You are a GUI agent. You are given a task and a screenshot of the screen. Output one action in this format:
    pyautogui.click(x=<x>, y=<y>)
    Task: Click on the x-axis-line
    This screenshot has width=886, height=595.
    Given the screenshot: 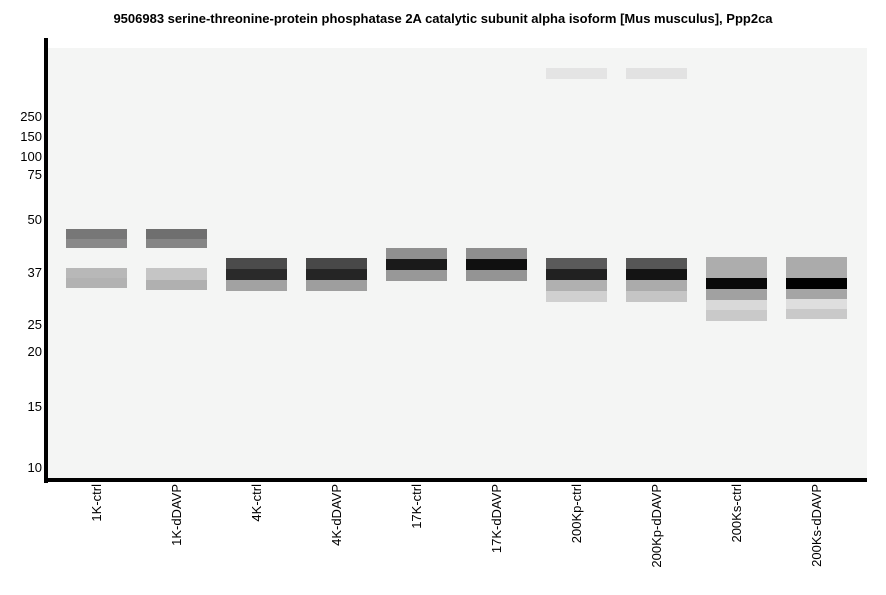 What is the action you would take?
    pyautogui.click(x=455, y=480)
    